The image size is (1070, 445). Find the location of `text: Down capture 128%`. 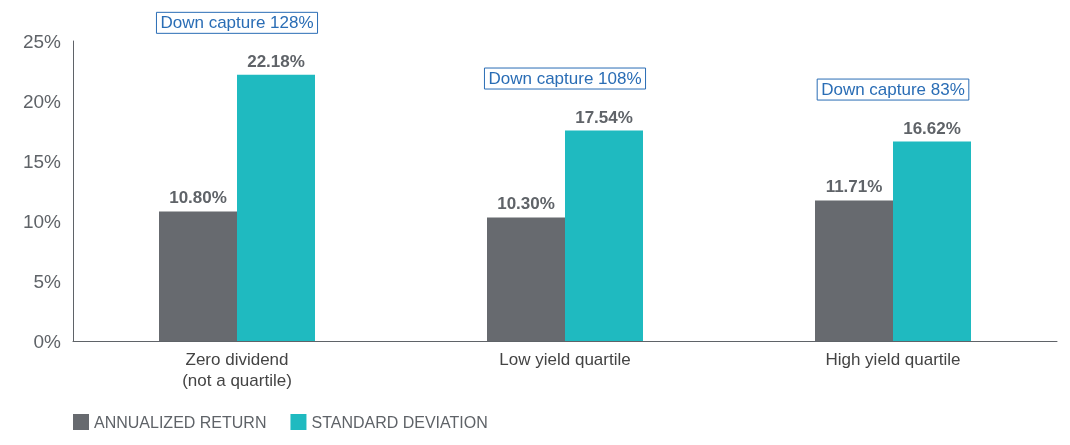

text: Down capture 128% is located at coordinates (237, 23).